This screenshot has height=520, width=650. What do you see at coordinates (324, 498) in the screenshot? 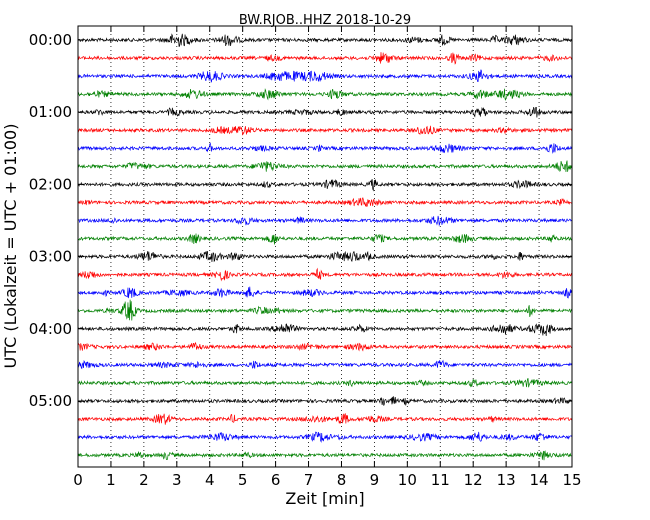
I see `x-axis-label: Zeit [min]` at bounding box center [324, 498].